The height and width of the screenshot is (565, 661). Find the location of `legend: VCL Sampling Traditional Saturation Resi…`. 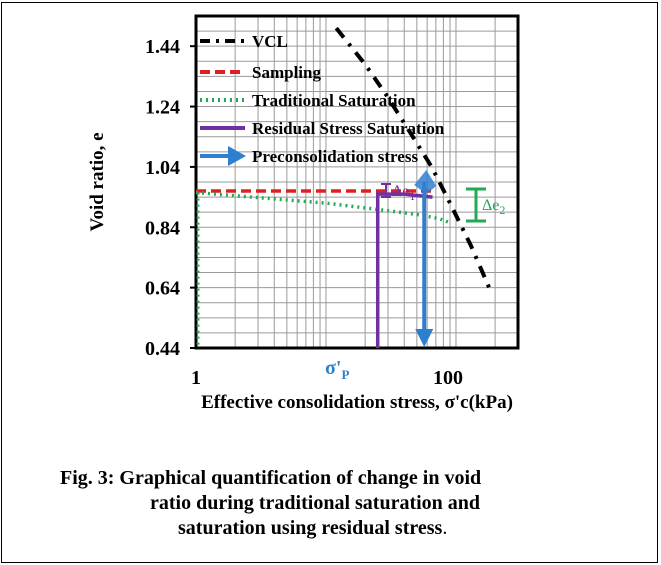

legend: VCL Sampling Traditional Saturation Resi… is located at coordinates (322, 99).